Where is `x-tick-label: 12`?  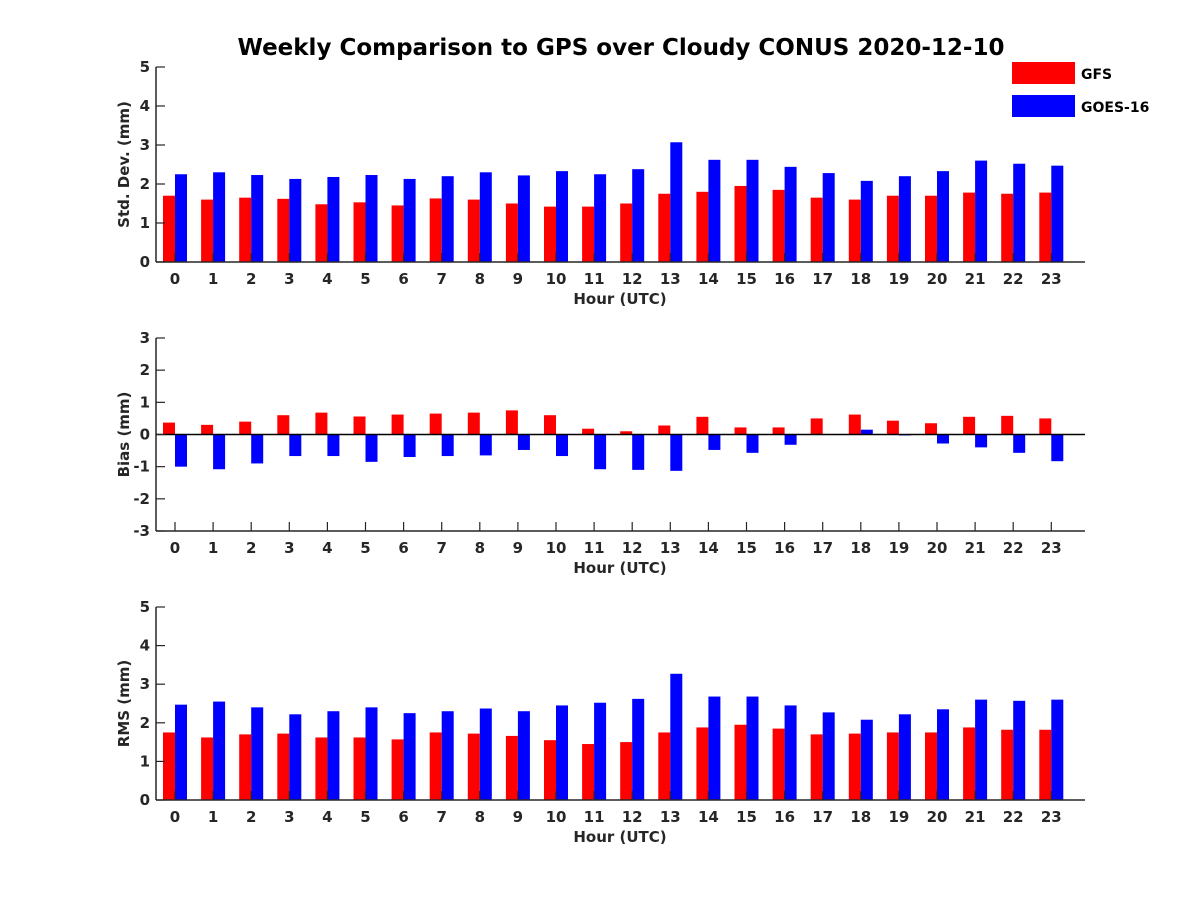 x-tick-label: 12 is located at coordinates (632, 817).